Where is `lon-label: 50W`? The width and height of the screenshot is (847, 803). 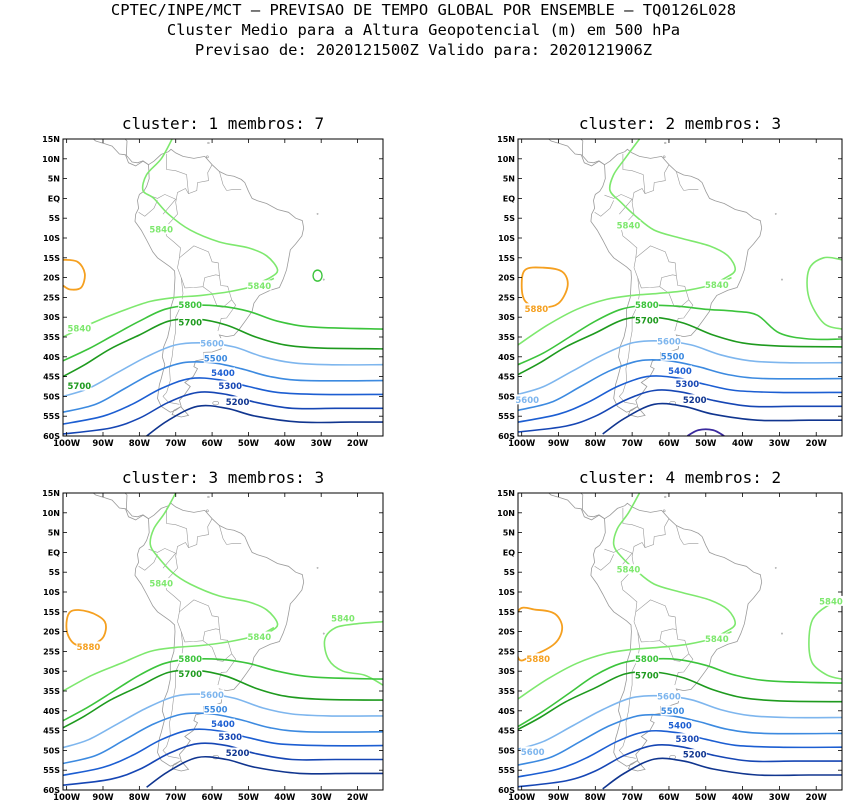
lon-label: 50W is located at coordinates (249, 798).